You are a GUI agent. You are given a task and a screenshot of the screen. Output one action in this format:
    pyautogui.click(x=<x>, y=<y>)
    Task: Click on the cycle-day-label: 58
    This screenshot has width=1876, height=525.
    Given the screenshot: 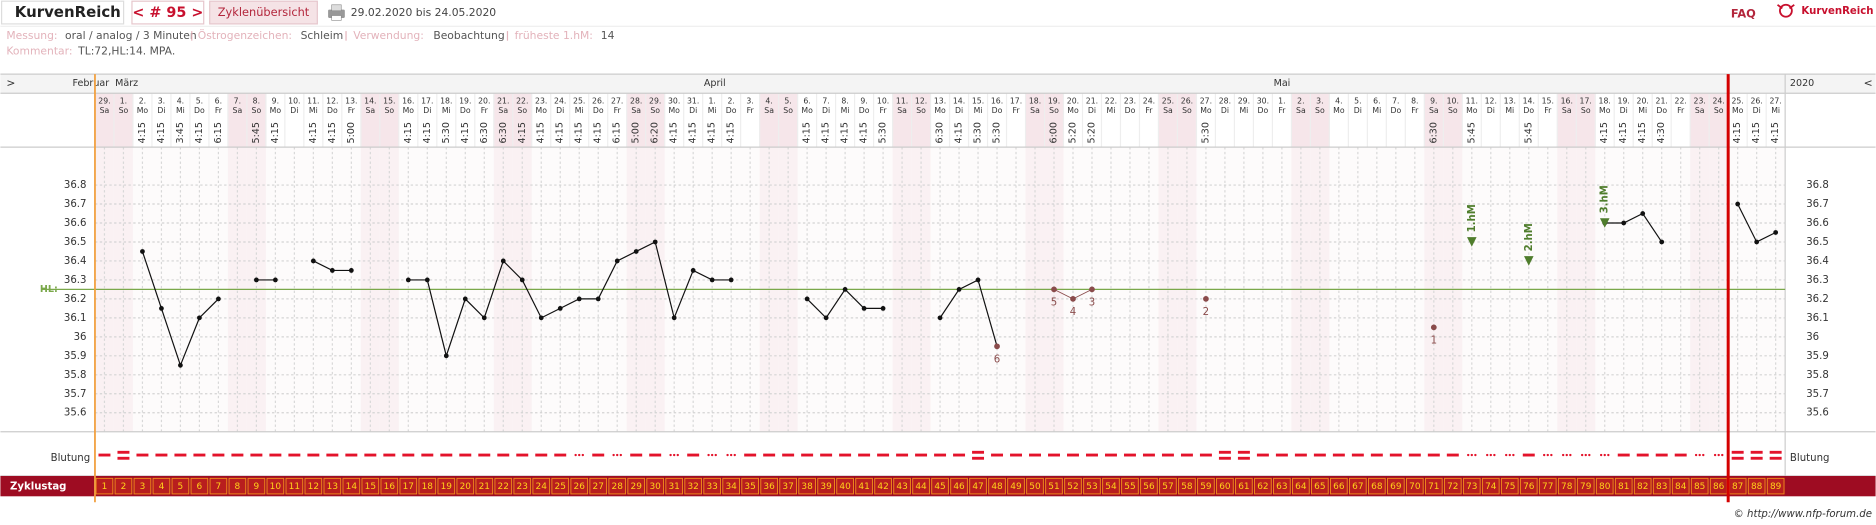 What is the action you would take?
    pyautogui.click(x=1187, y=487)
    